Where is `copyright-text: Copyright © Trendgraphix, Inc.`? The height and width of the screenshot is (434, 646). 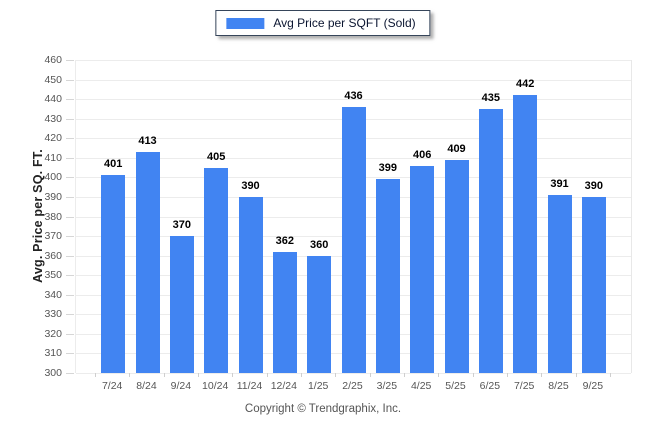 copyright-text: Copyright © Trendgraphix, Inc. is located at coordinates (323, 409).